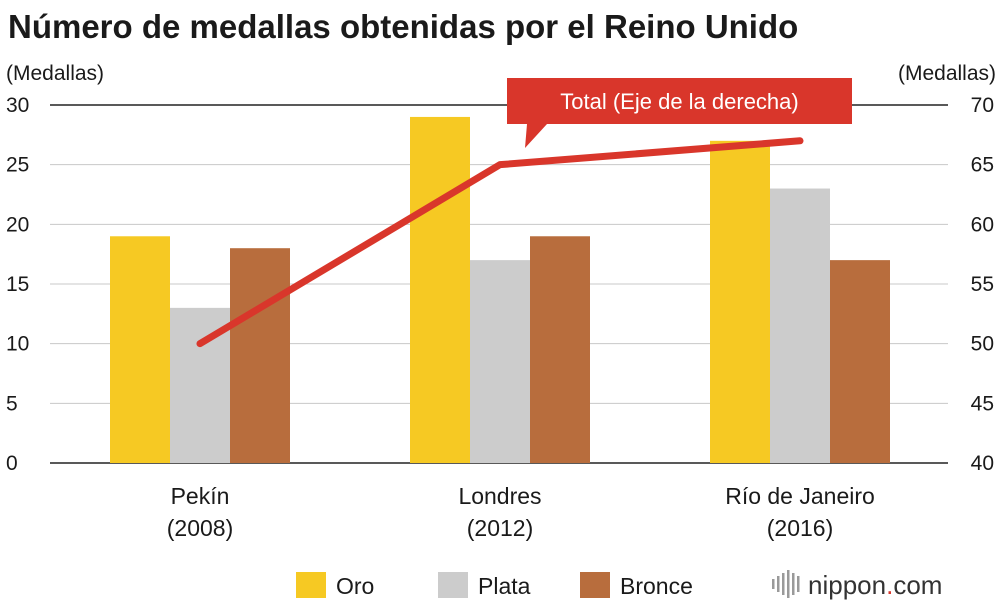 The height and width of the screenshot is (610, 1000). What do you see at coordinates (982, 463) in the screenshot?
I see `right-tick-label: 40` at bounding box center [982, 463].